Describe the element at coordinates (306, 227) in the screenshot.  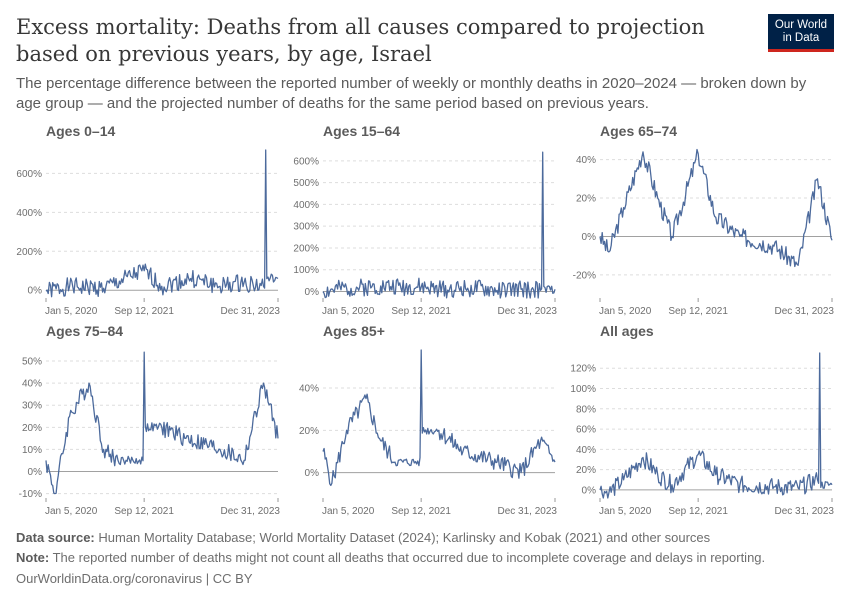
I see `y-tick-label: 300%` at that location.